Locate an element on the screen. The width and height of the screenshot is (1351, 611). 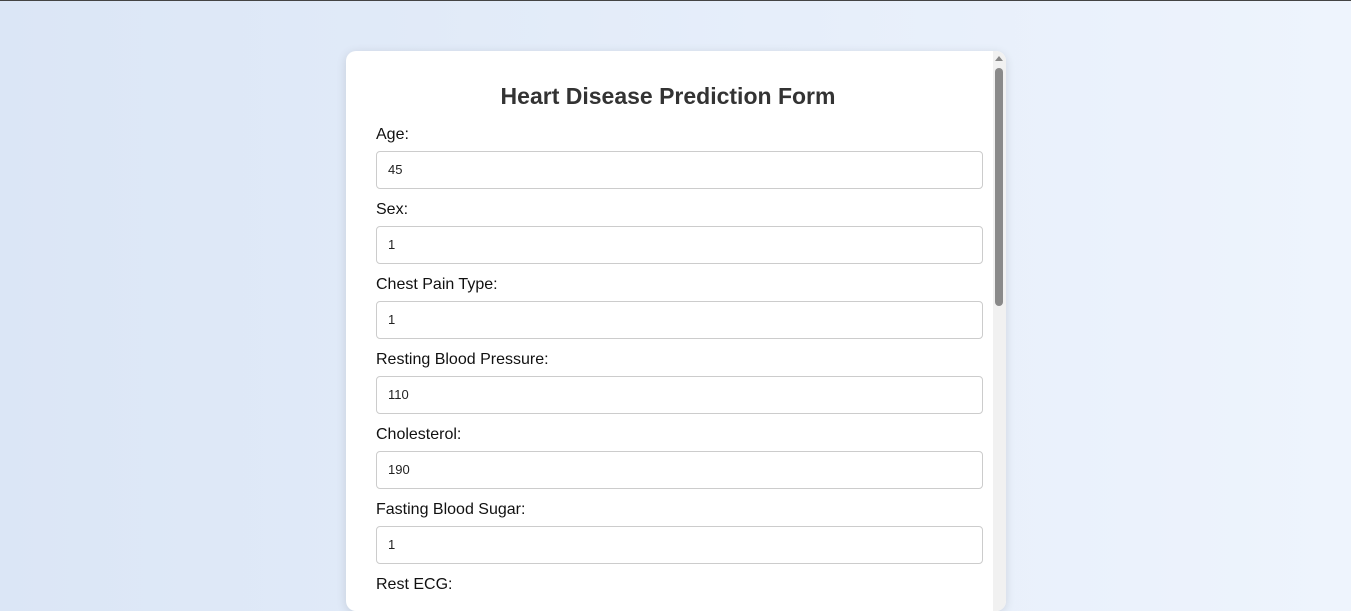
field-label: Cholesterol: is located at coordinates (419, 434).